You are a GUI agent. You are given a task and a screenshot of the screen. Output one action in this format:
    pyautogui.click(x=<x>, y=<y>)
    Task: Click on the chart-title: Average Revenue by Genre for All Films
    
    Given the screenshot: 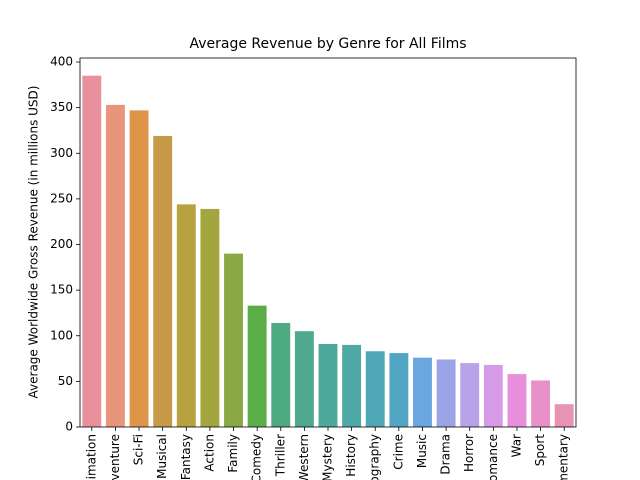 What is the action you would take?
    pyautogui.click(x=327, y=44)
    